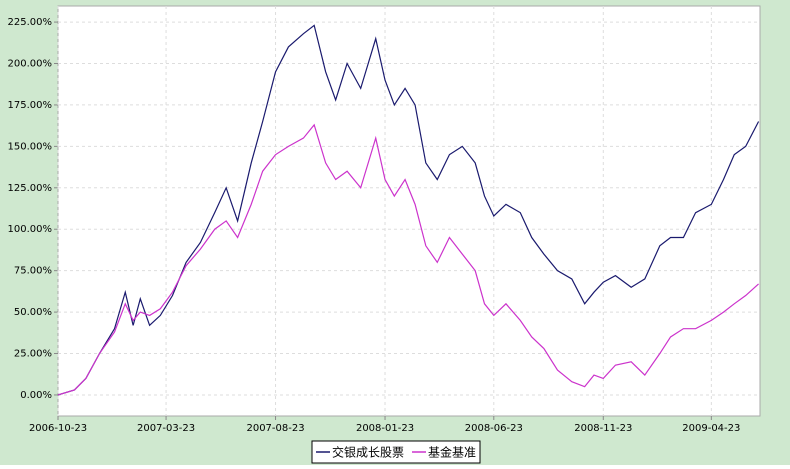 The height and width of the screenshot is (469, 790). I want to click on x-tick-label: 2006-10-23, so click(58, 428).